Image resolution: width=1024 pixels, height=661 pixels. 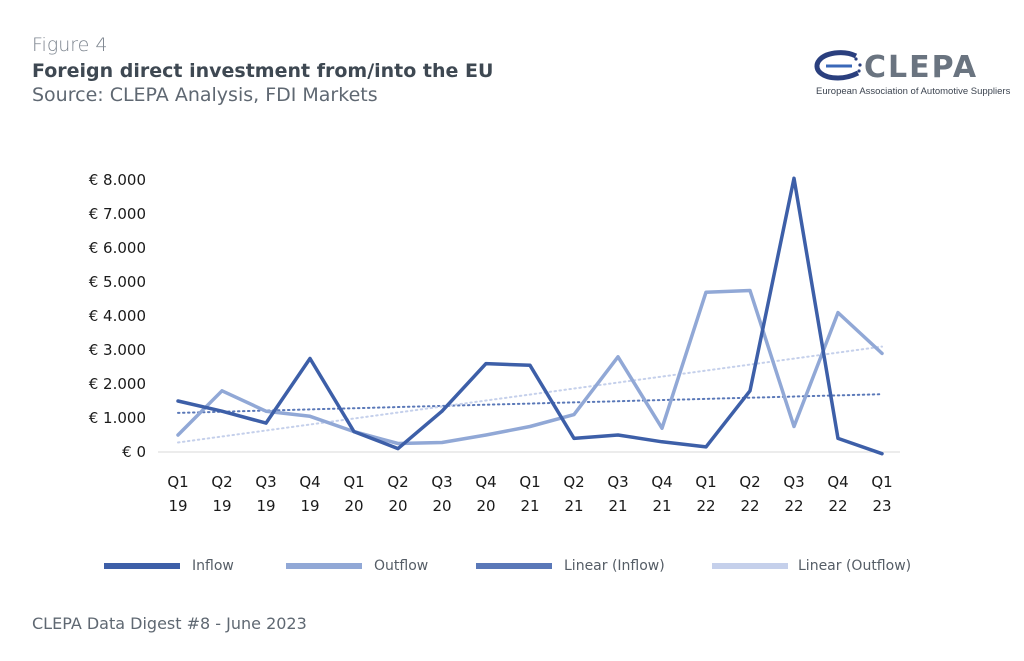 I want to click on x-tick-year-9: 21, so click(x=573, y=506).